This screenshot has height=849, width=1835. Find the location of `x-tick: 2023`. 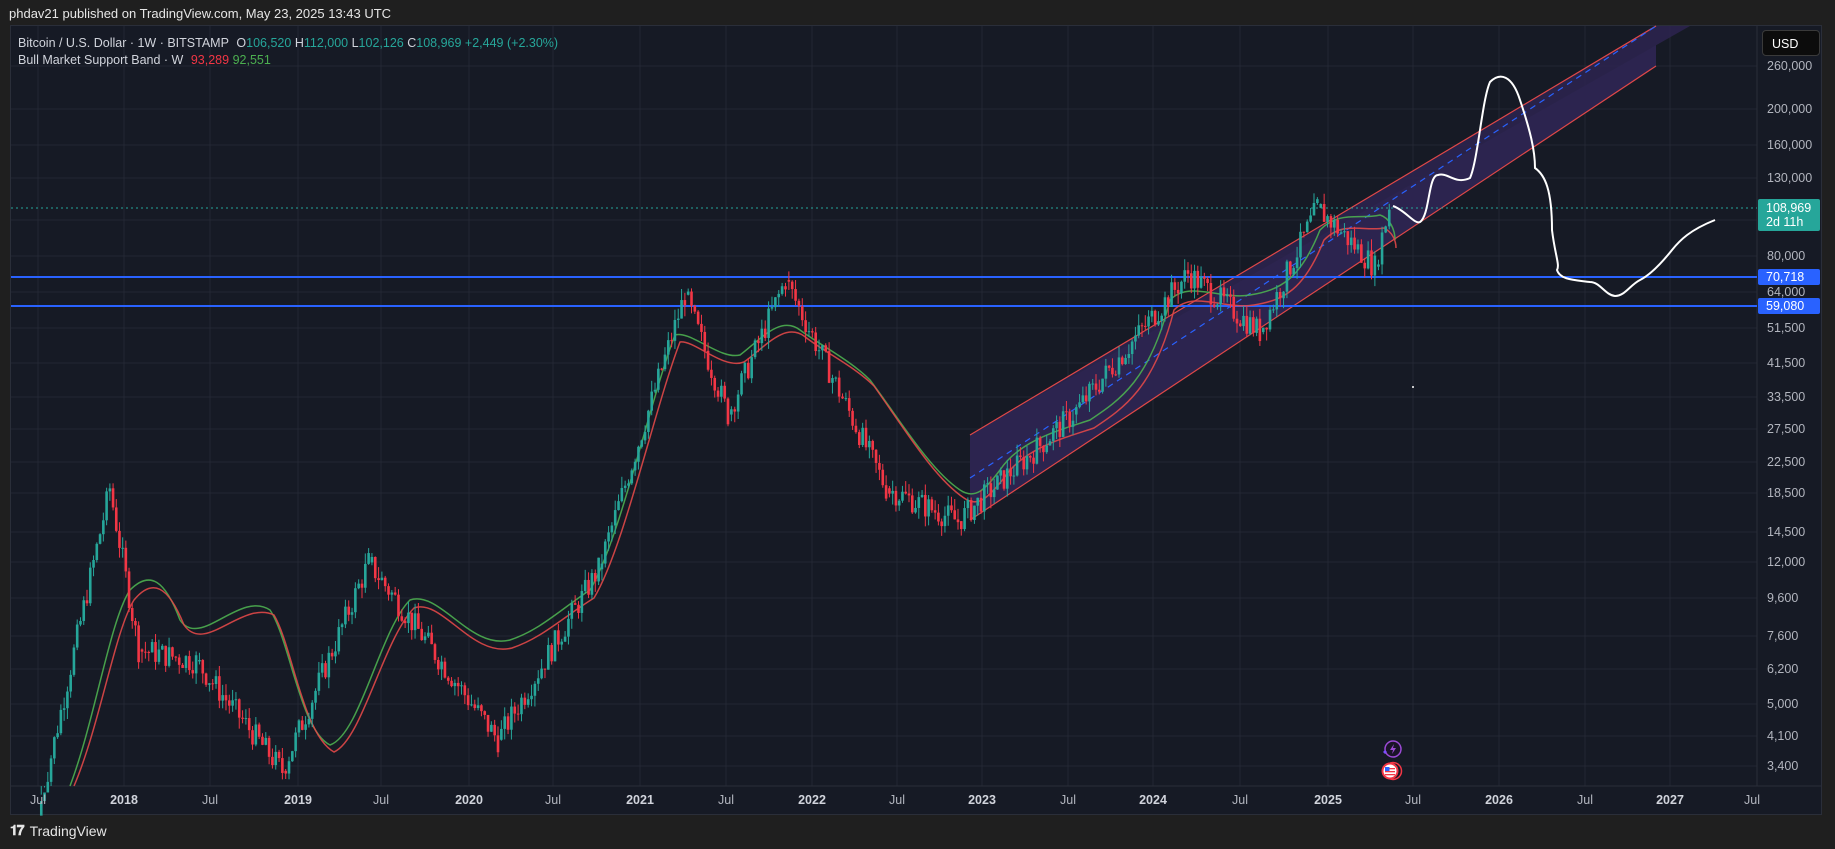

x-tick: 2023 is located at coordinates (982, 800).